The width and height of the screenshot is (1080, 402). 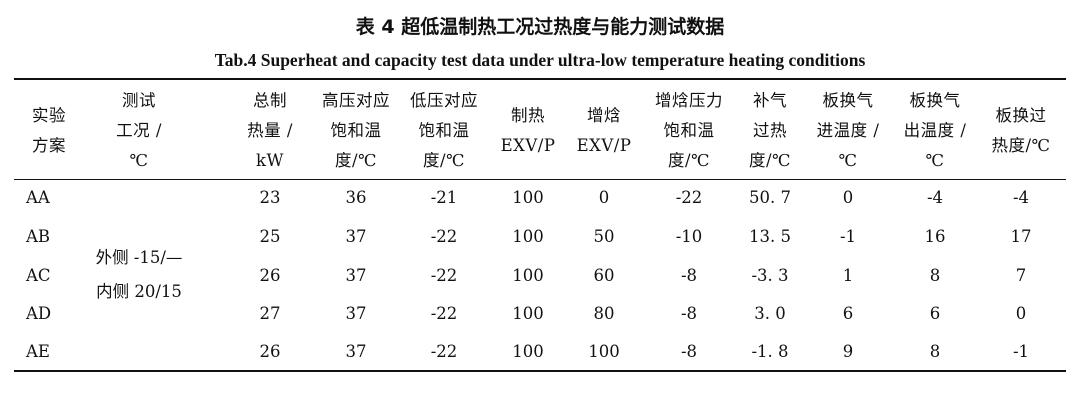 What do you see at coordinates (139, 130) in the screenshot?
I see `header-condition: 测试 工况 / ℃` at bounding box center [139, 130].